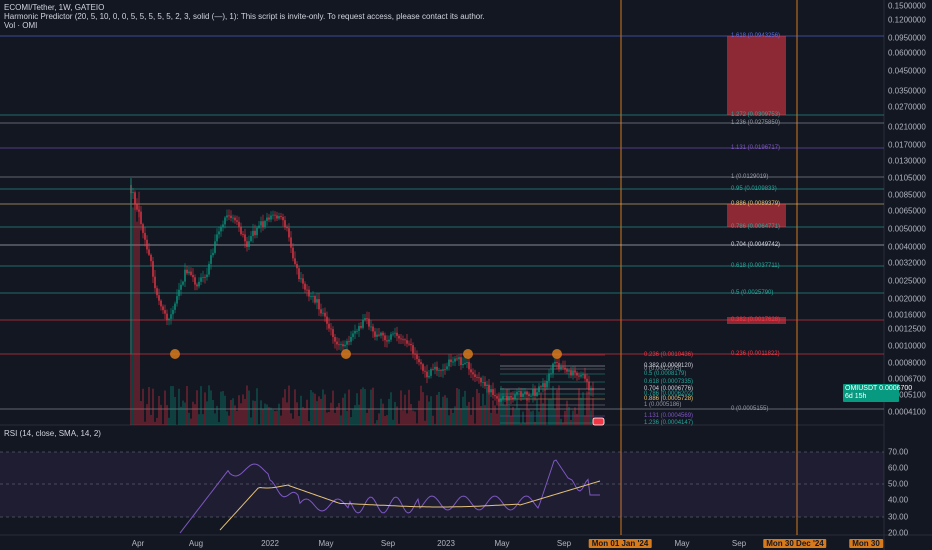 This screenshot has width=932, height=550. Describe the element at coordinates (756, 320) in the screenshot. I see `fib-label: 0.382 (0.0017628)` at that location.